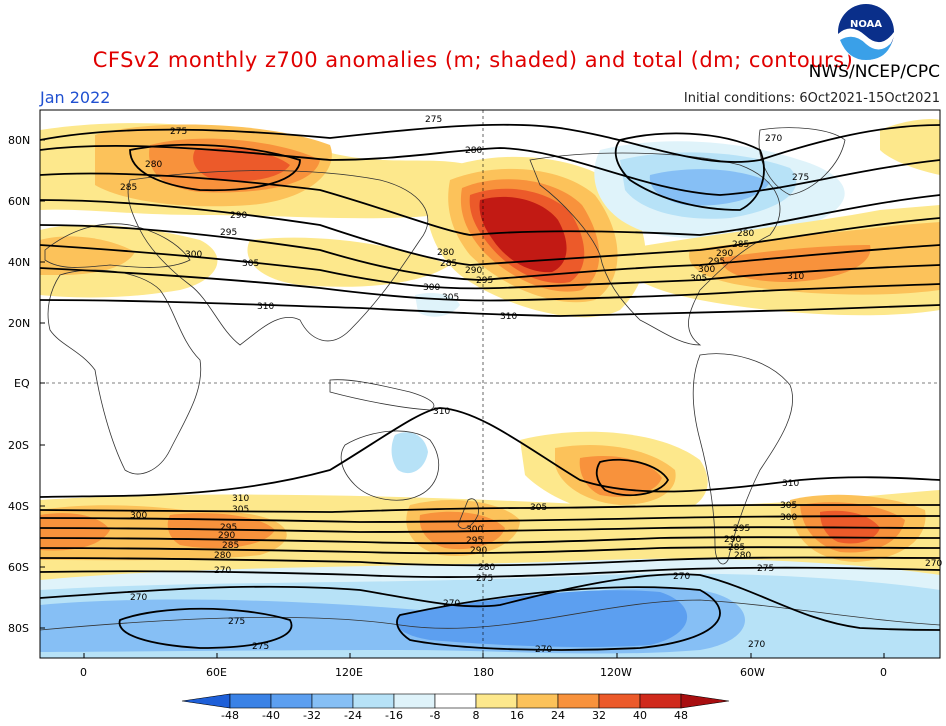 This screenshot has width=946, height=726. Describe the element at coordinates (558, 618) in the screenshot. I see `contour-270-antarctic` at that location.